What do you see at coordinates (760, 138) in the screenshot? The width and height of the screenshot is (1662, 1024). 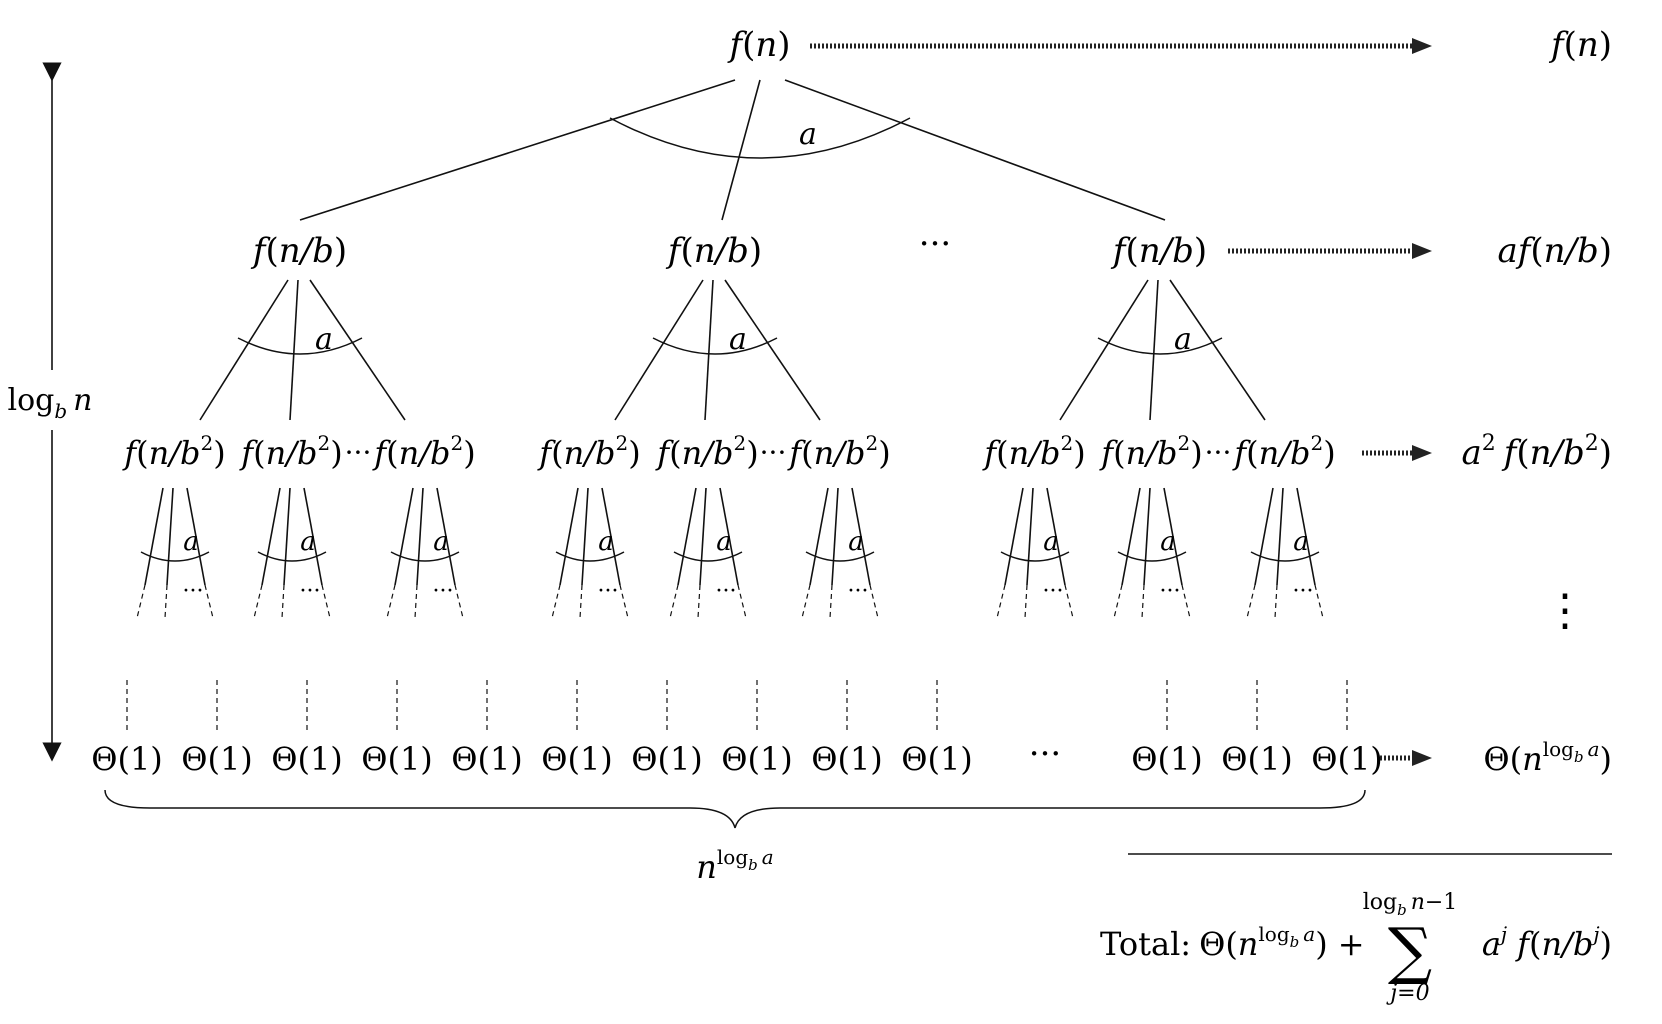 I see `root-branch-arc` at bounding box center [760, 138].